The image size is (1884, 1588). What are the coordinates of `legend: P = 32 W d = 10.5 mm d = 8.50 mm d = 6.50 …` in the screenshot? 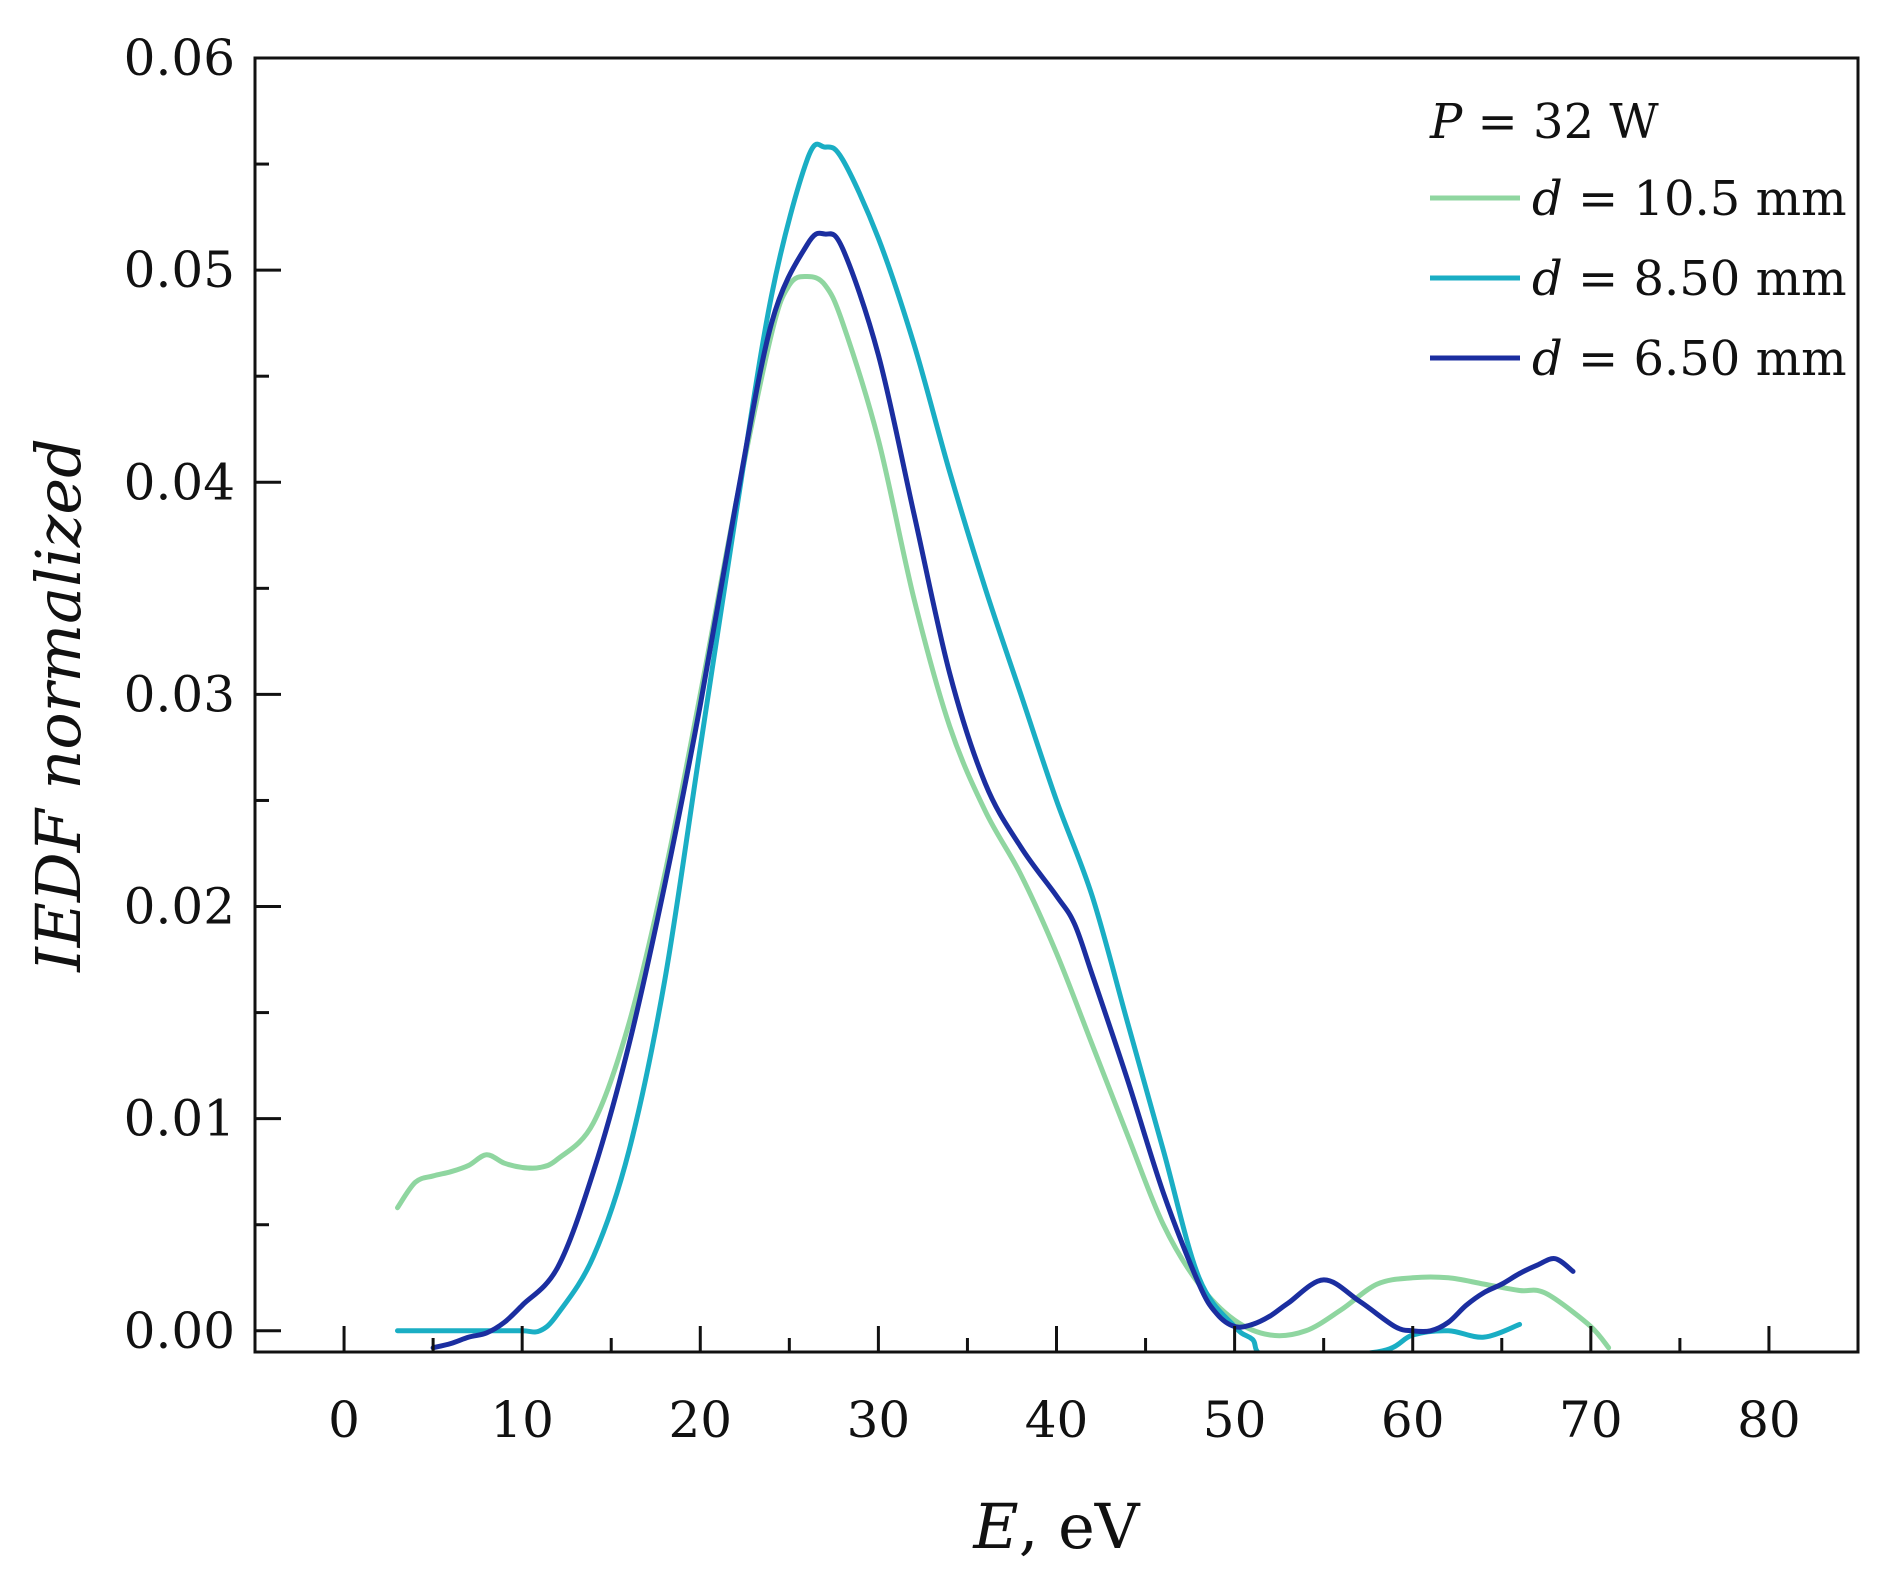 It's located at (1638, 240).